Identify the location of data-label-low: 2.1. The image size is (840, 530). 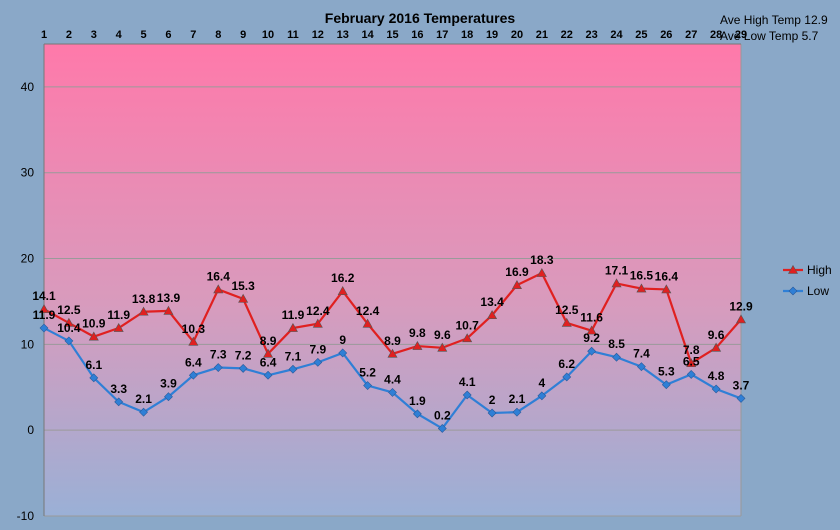
(517, 399).